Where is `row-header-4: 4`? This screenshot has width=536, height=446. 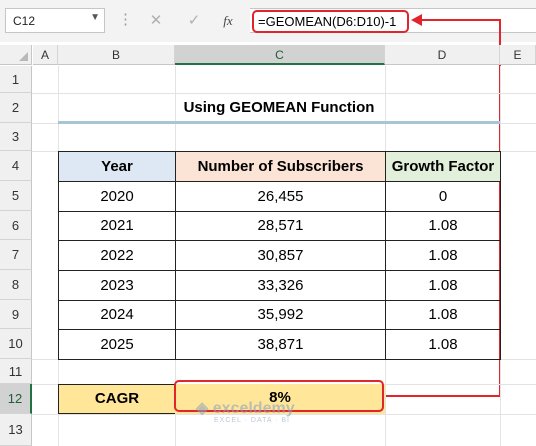
row-header-4: 4 is located at coordinates (16, 166).